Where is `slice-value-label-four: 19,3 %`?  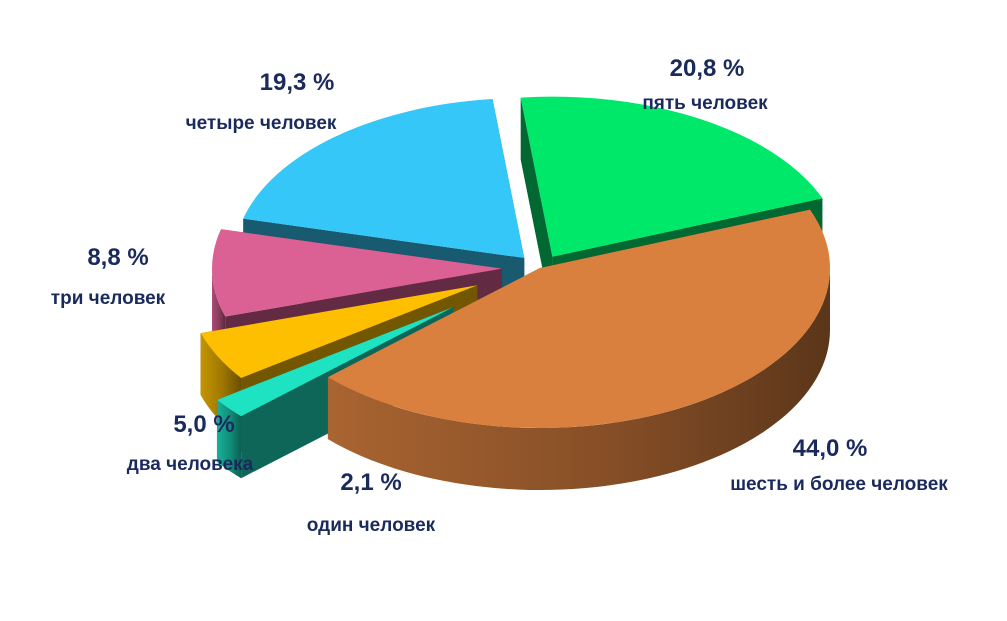
slice-value-label-four: 19,3 % is located at coordinates (297, 82).